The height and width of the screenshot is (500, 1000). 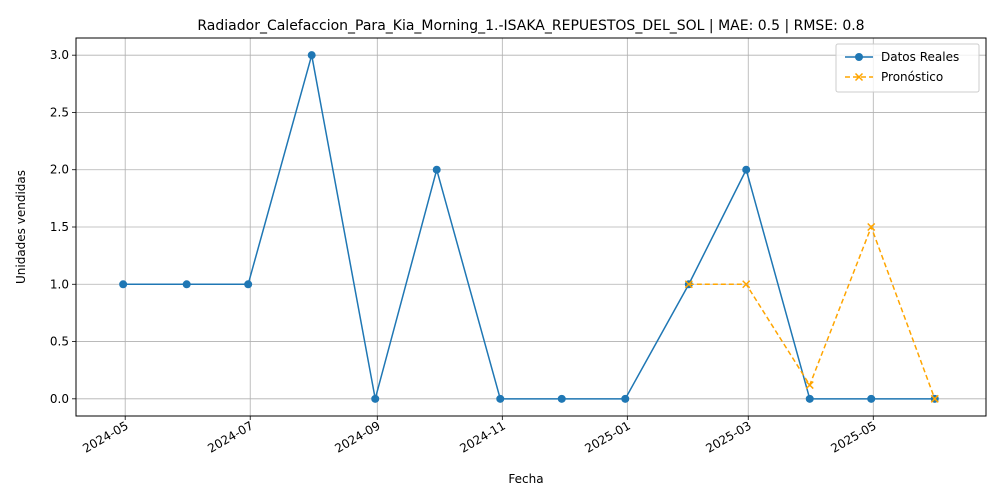 I want to click on y-tick-label: 2.0, so click(x=59, y=170).